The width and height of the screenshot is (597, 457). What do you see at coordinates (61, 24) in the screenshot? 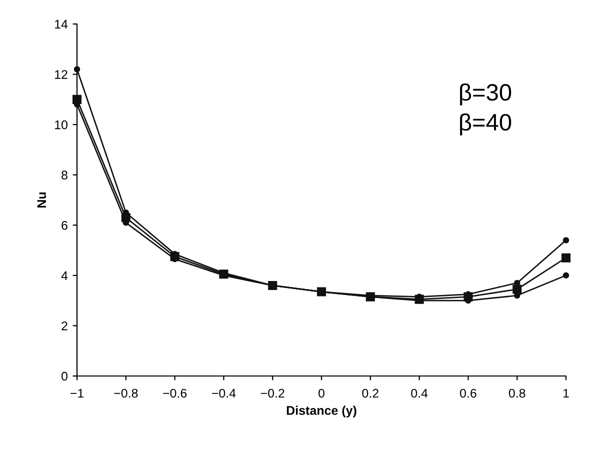
I see `y-tick-label: 14` at bounding box center [61, 24].